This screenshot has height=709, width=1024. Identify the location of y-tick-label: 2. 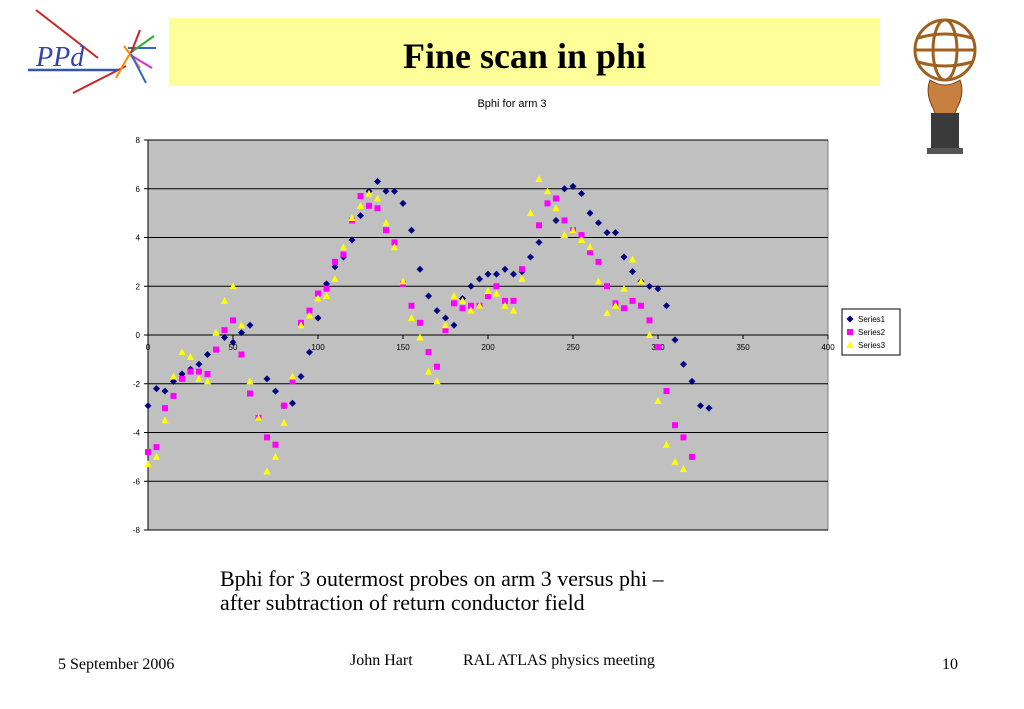
(138, 286).